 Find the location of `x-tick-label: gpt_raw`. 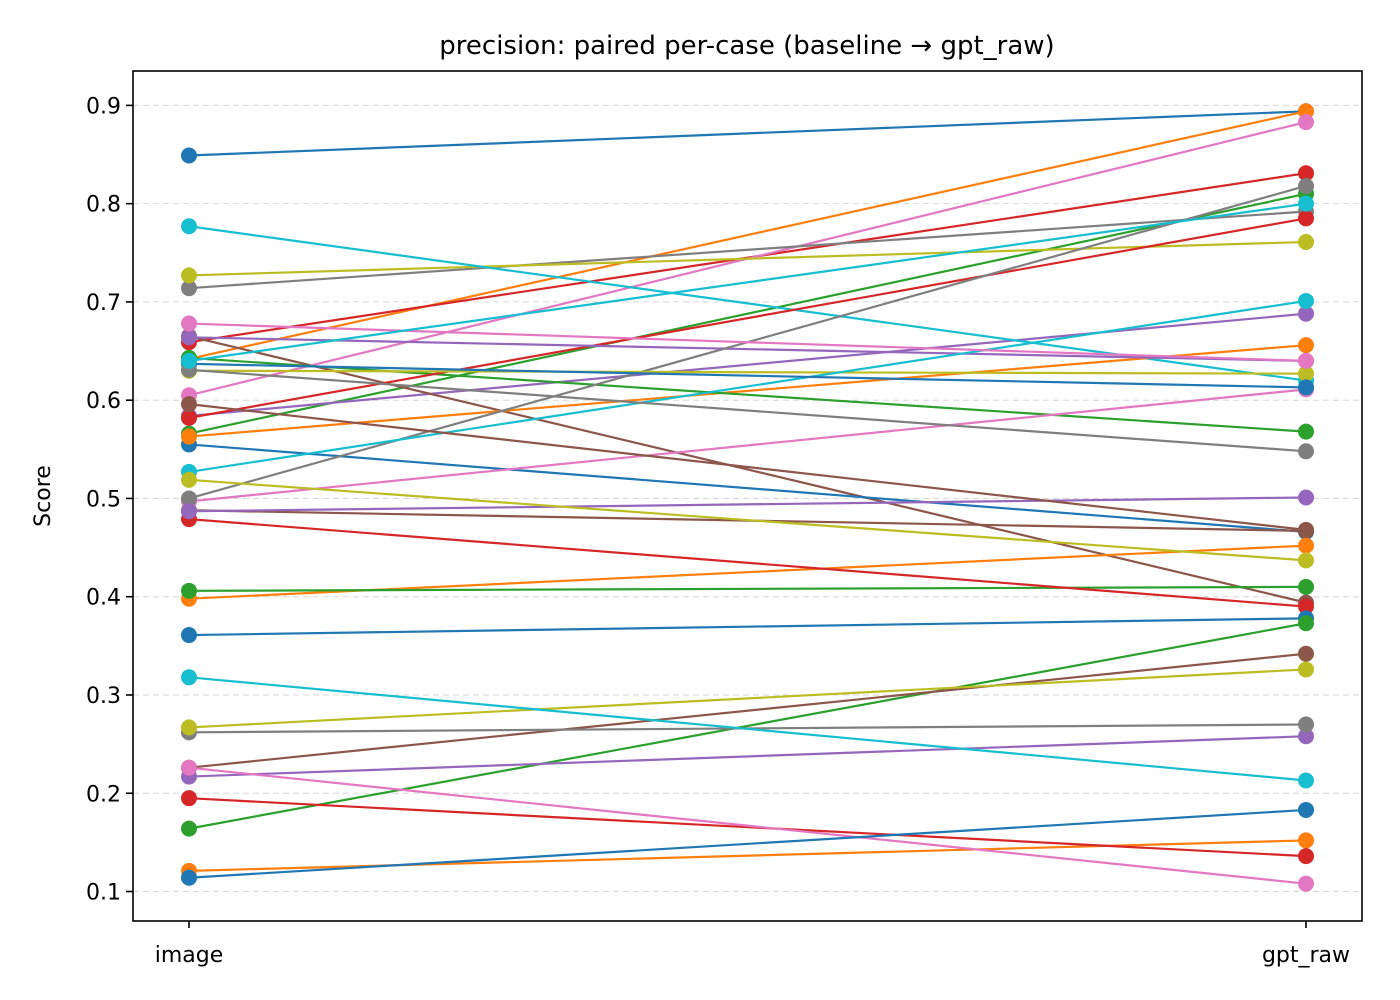

x-tick-label: gpt_raw is located at coordinates (1306, 955).